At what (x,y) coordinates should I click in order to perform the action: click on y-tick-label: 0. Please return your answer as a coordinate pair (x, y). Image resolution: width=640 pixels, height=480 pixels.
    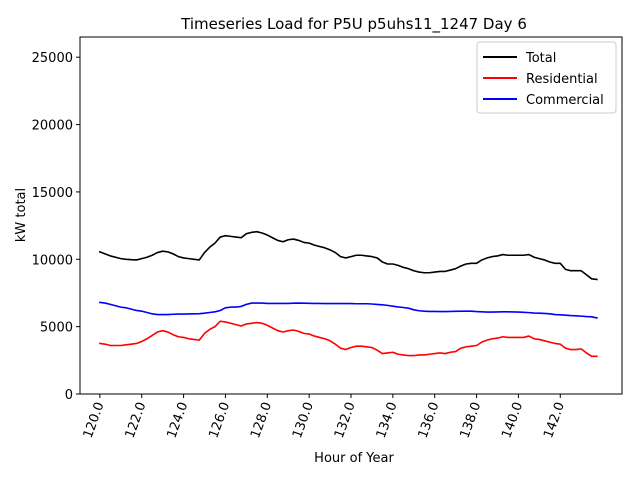
    Looking at the image, I should click on (69, 395).